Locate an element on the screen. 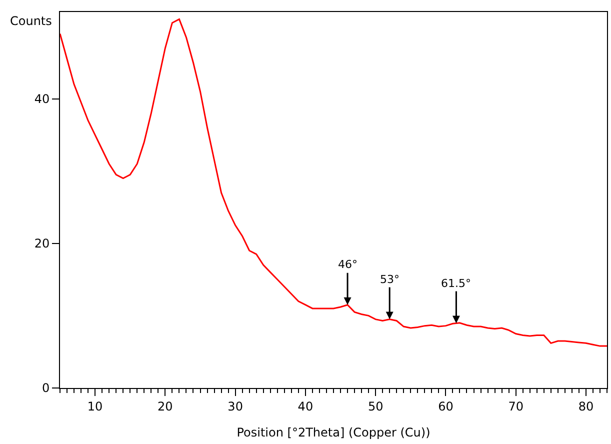 The height and width of the screenshot is (444, 611). y-axis-title: Counts is located at coordinates (31, 21).